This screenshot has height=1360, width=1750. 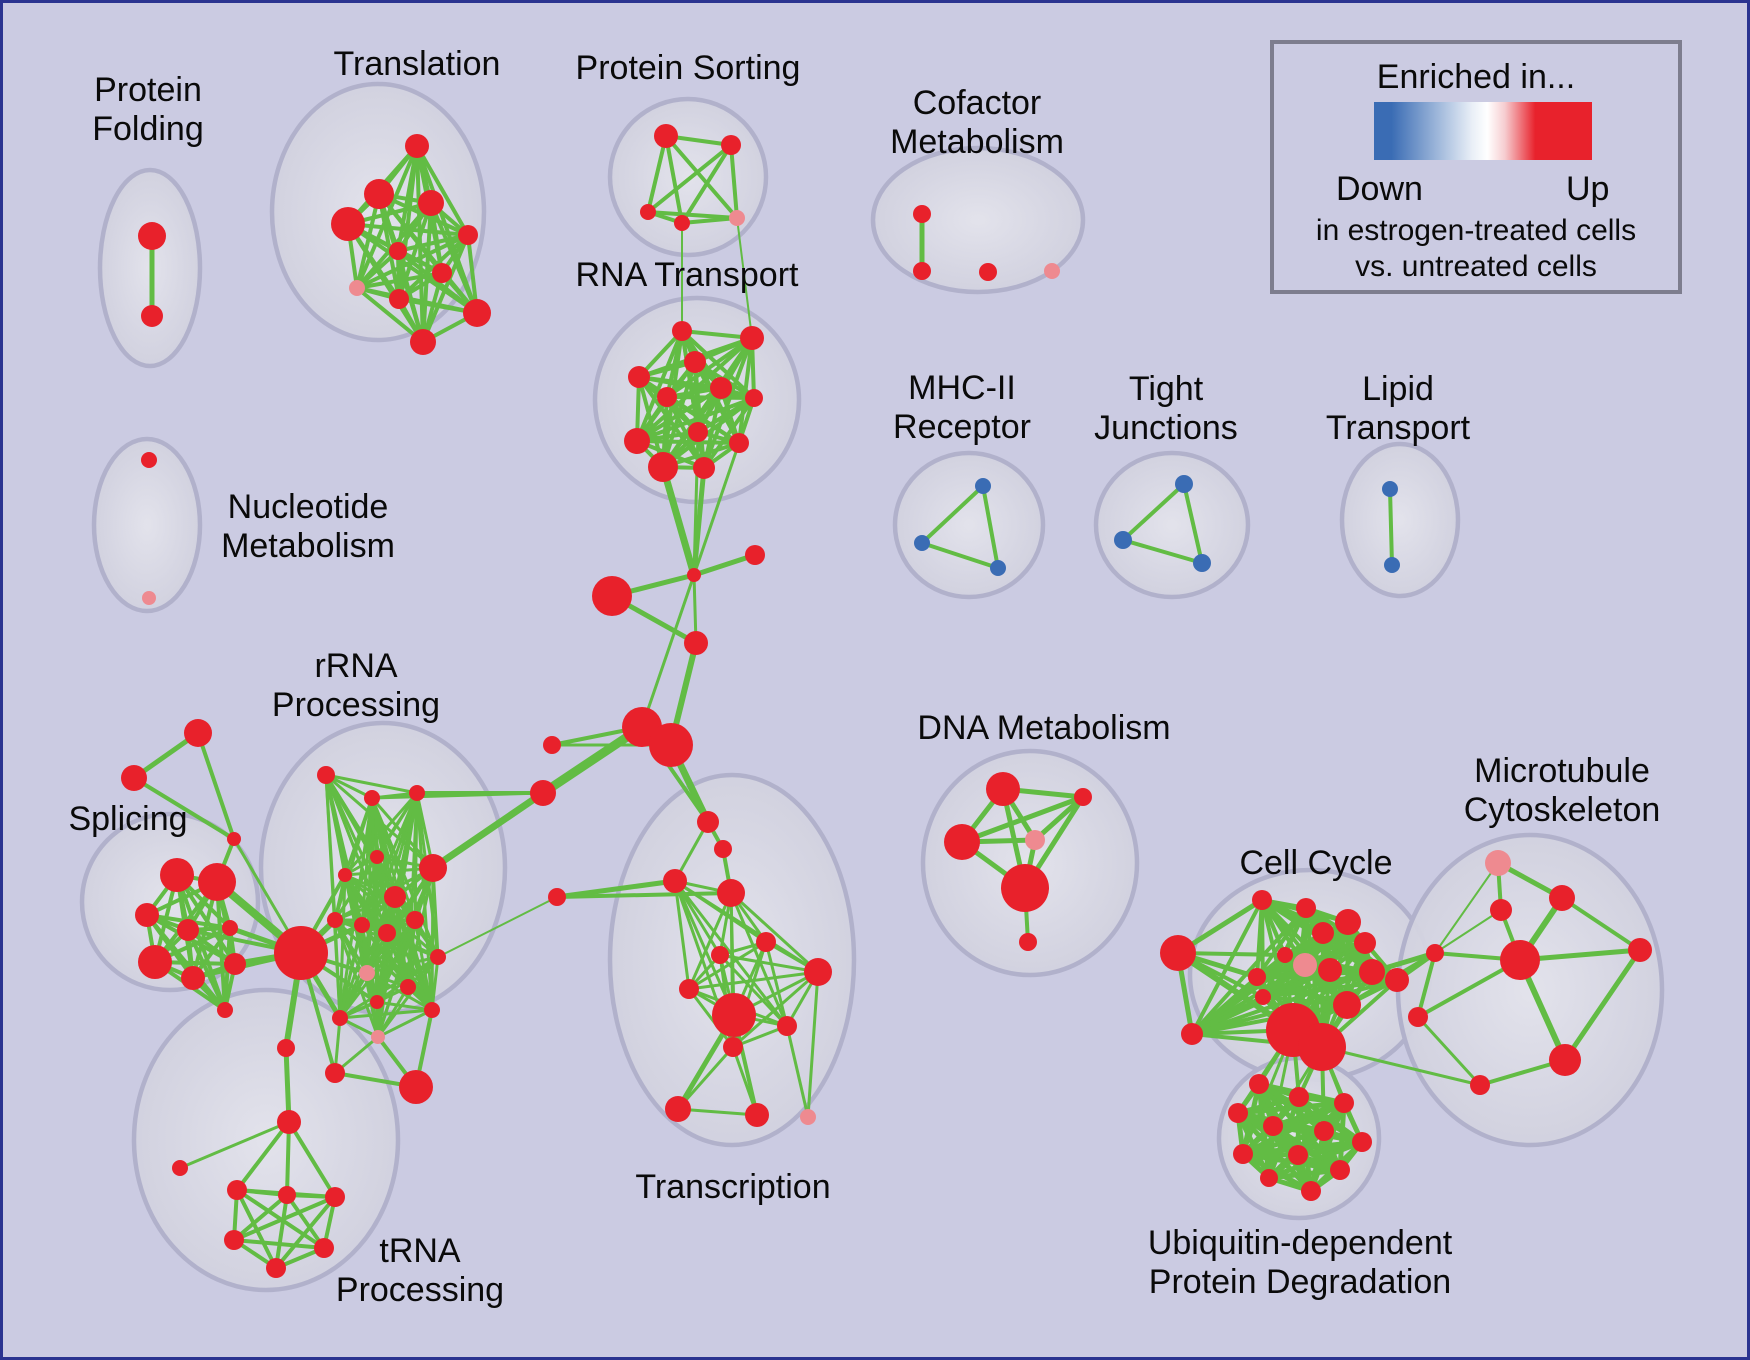 I want to click on node-c3, so click(x=696, y=643).